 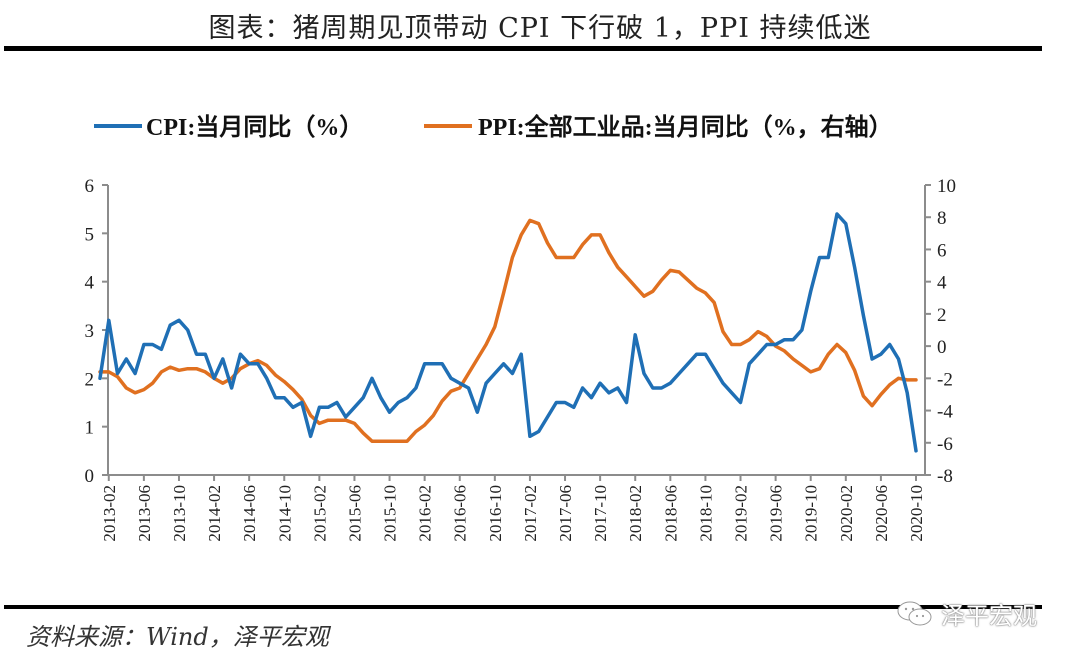 I want to click on x-tick-label: 2017-02, so click(x=530, y=513).